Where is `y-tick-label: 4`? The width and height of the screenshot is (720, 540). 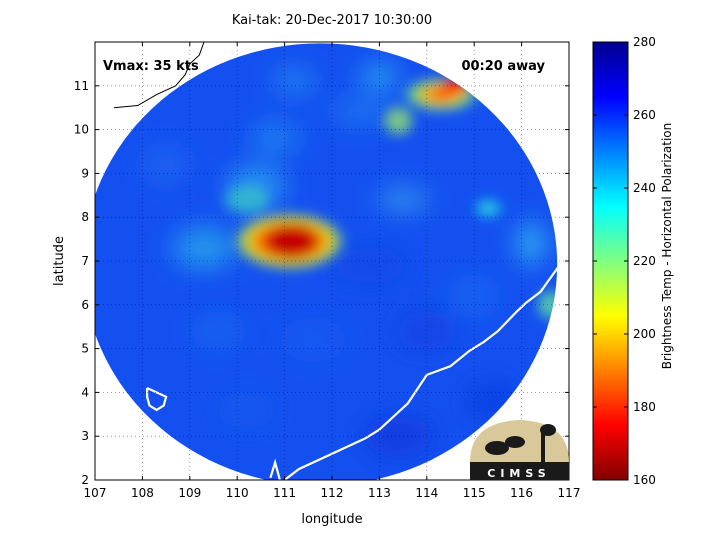 y-tick-label: 4 is located at coordinates (85, 392).